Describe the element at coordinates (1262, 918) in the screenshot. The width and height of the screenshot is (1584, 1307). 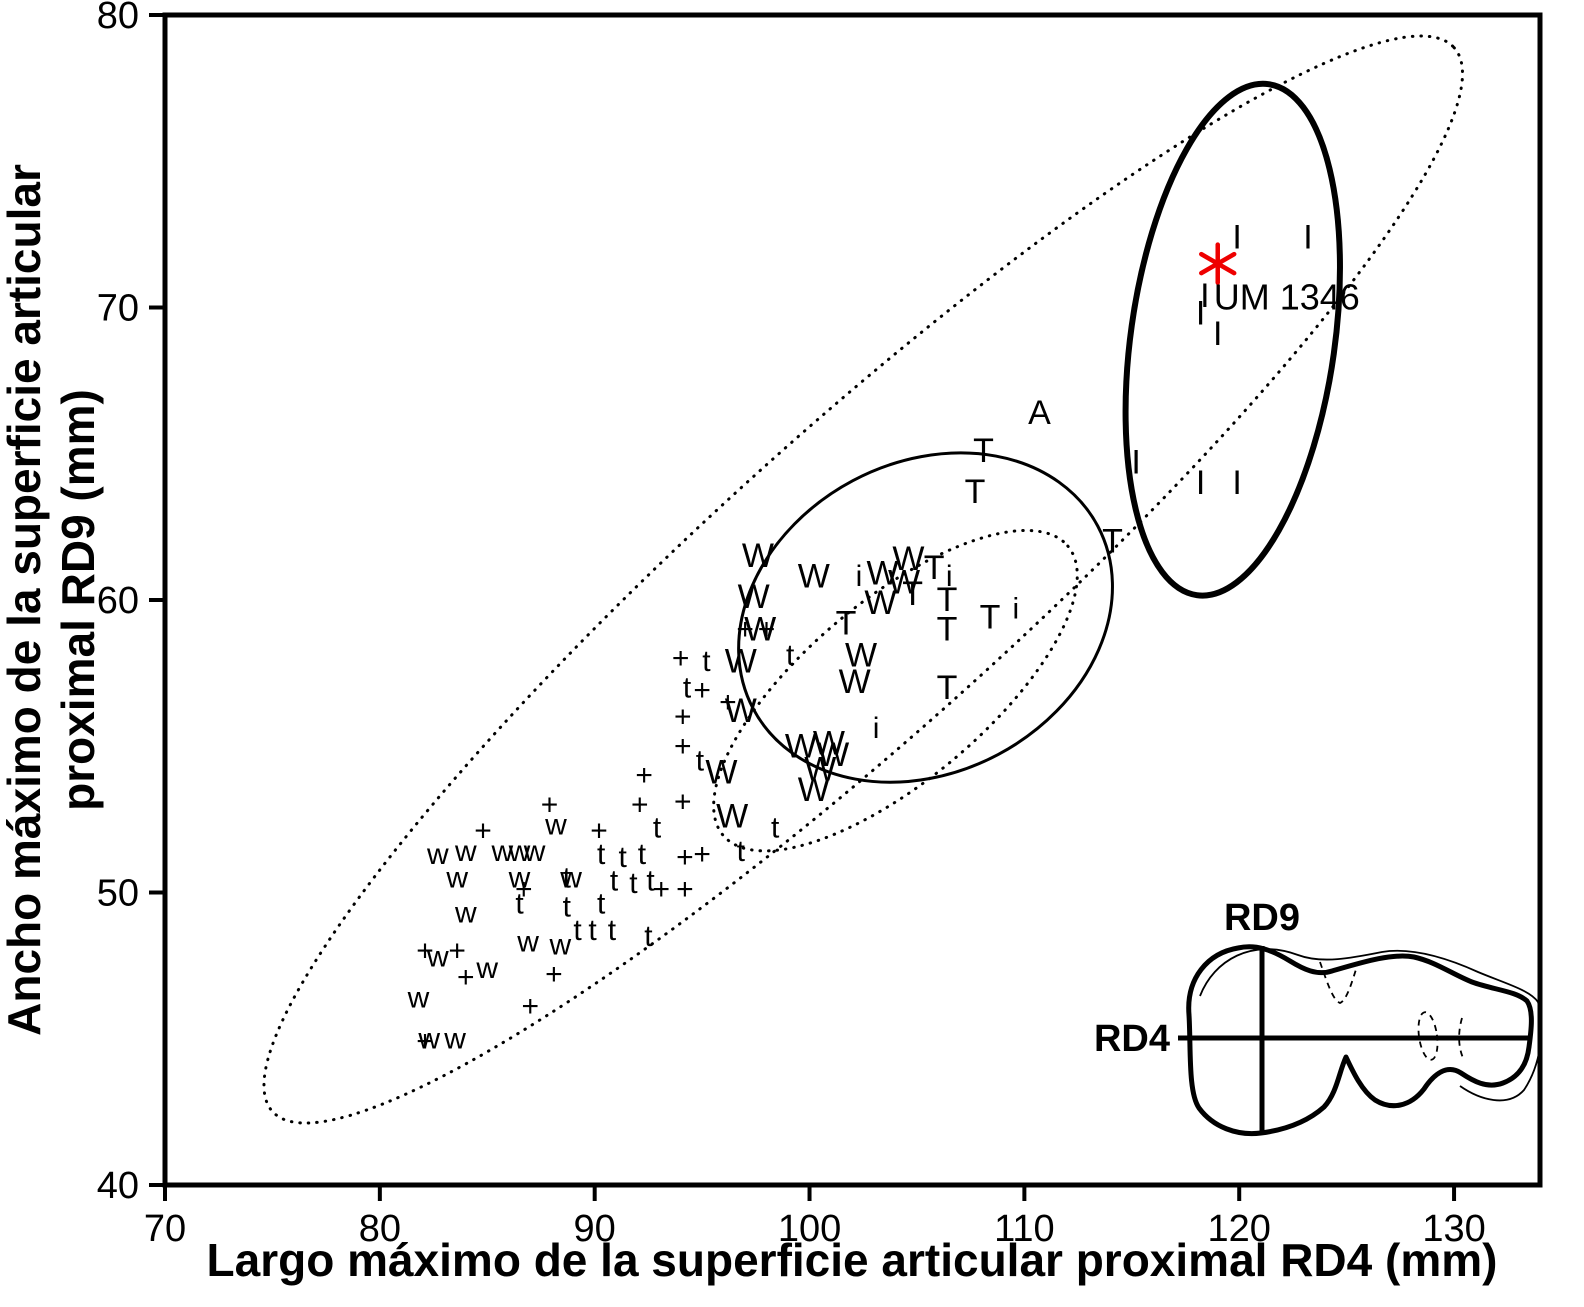
I see `inset-label-rd9: RD9` at that location.